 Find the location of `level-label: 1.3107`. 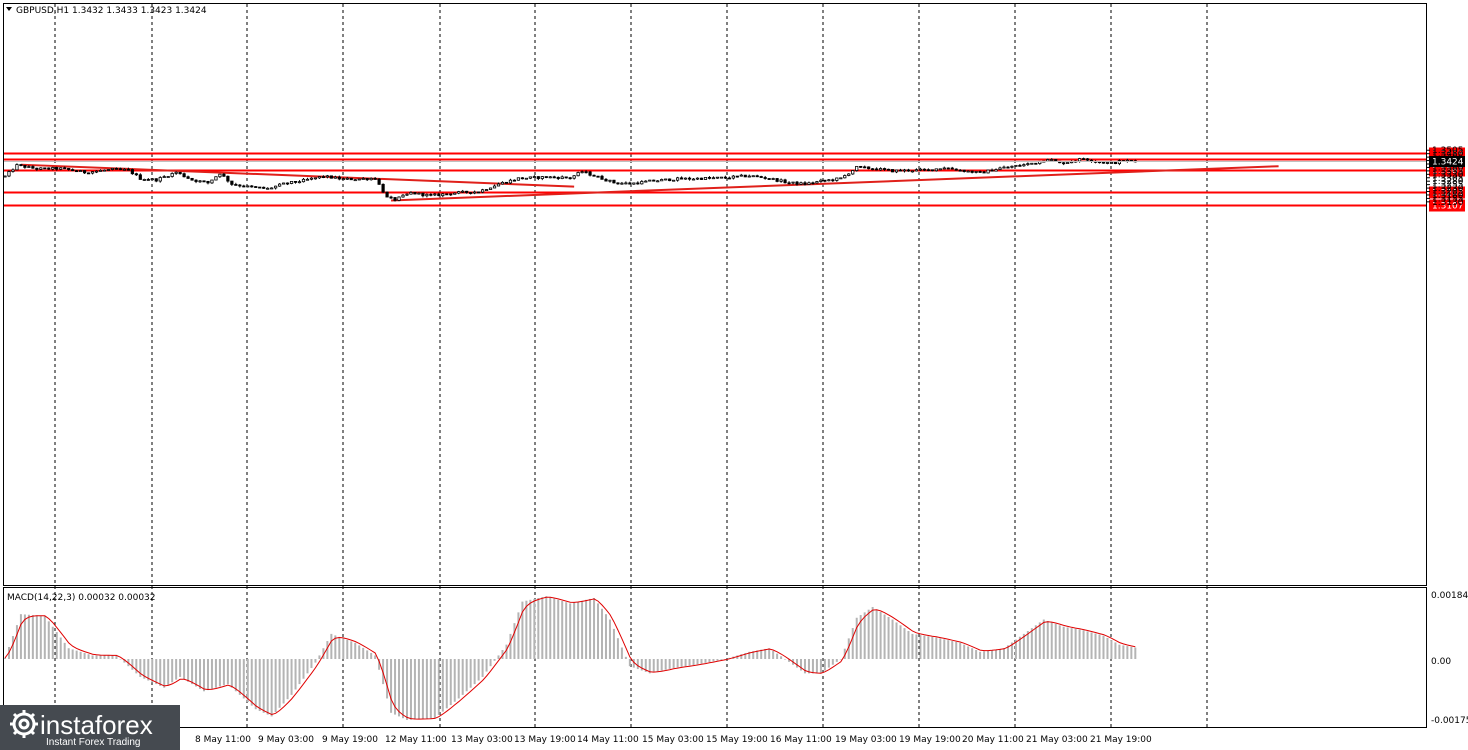

level-label: 1.3107 is located at coordinates (1448, 207).